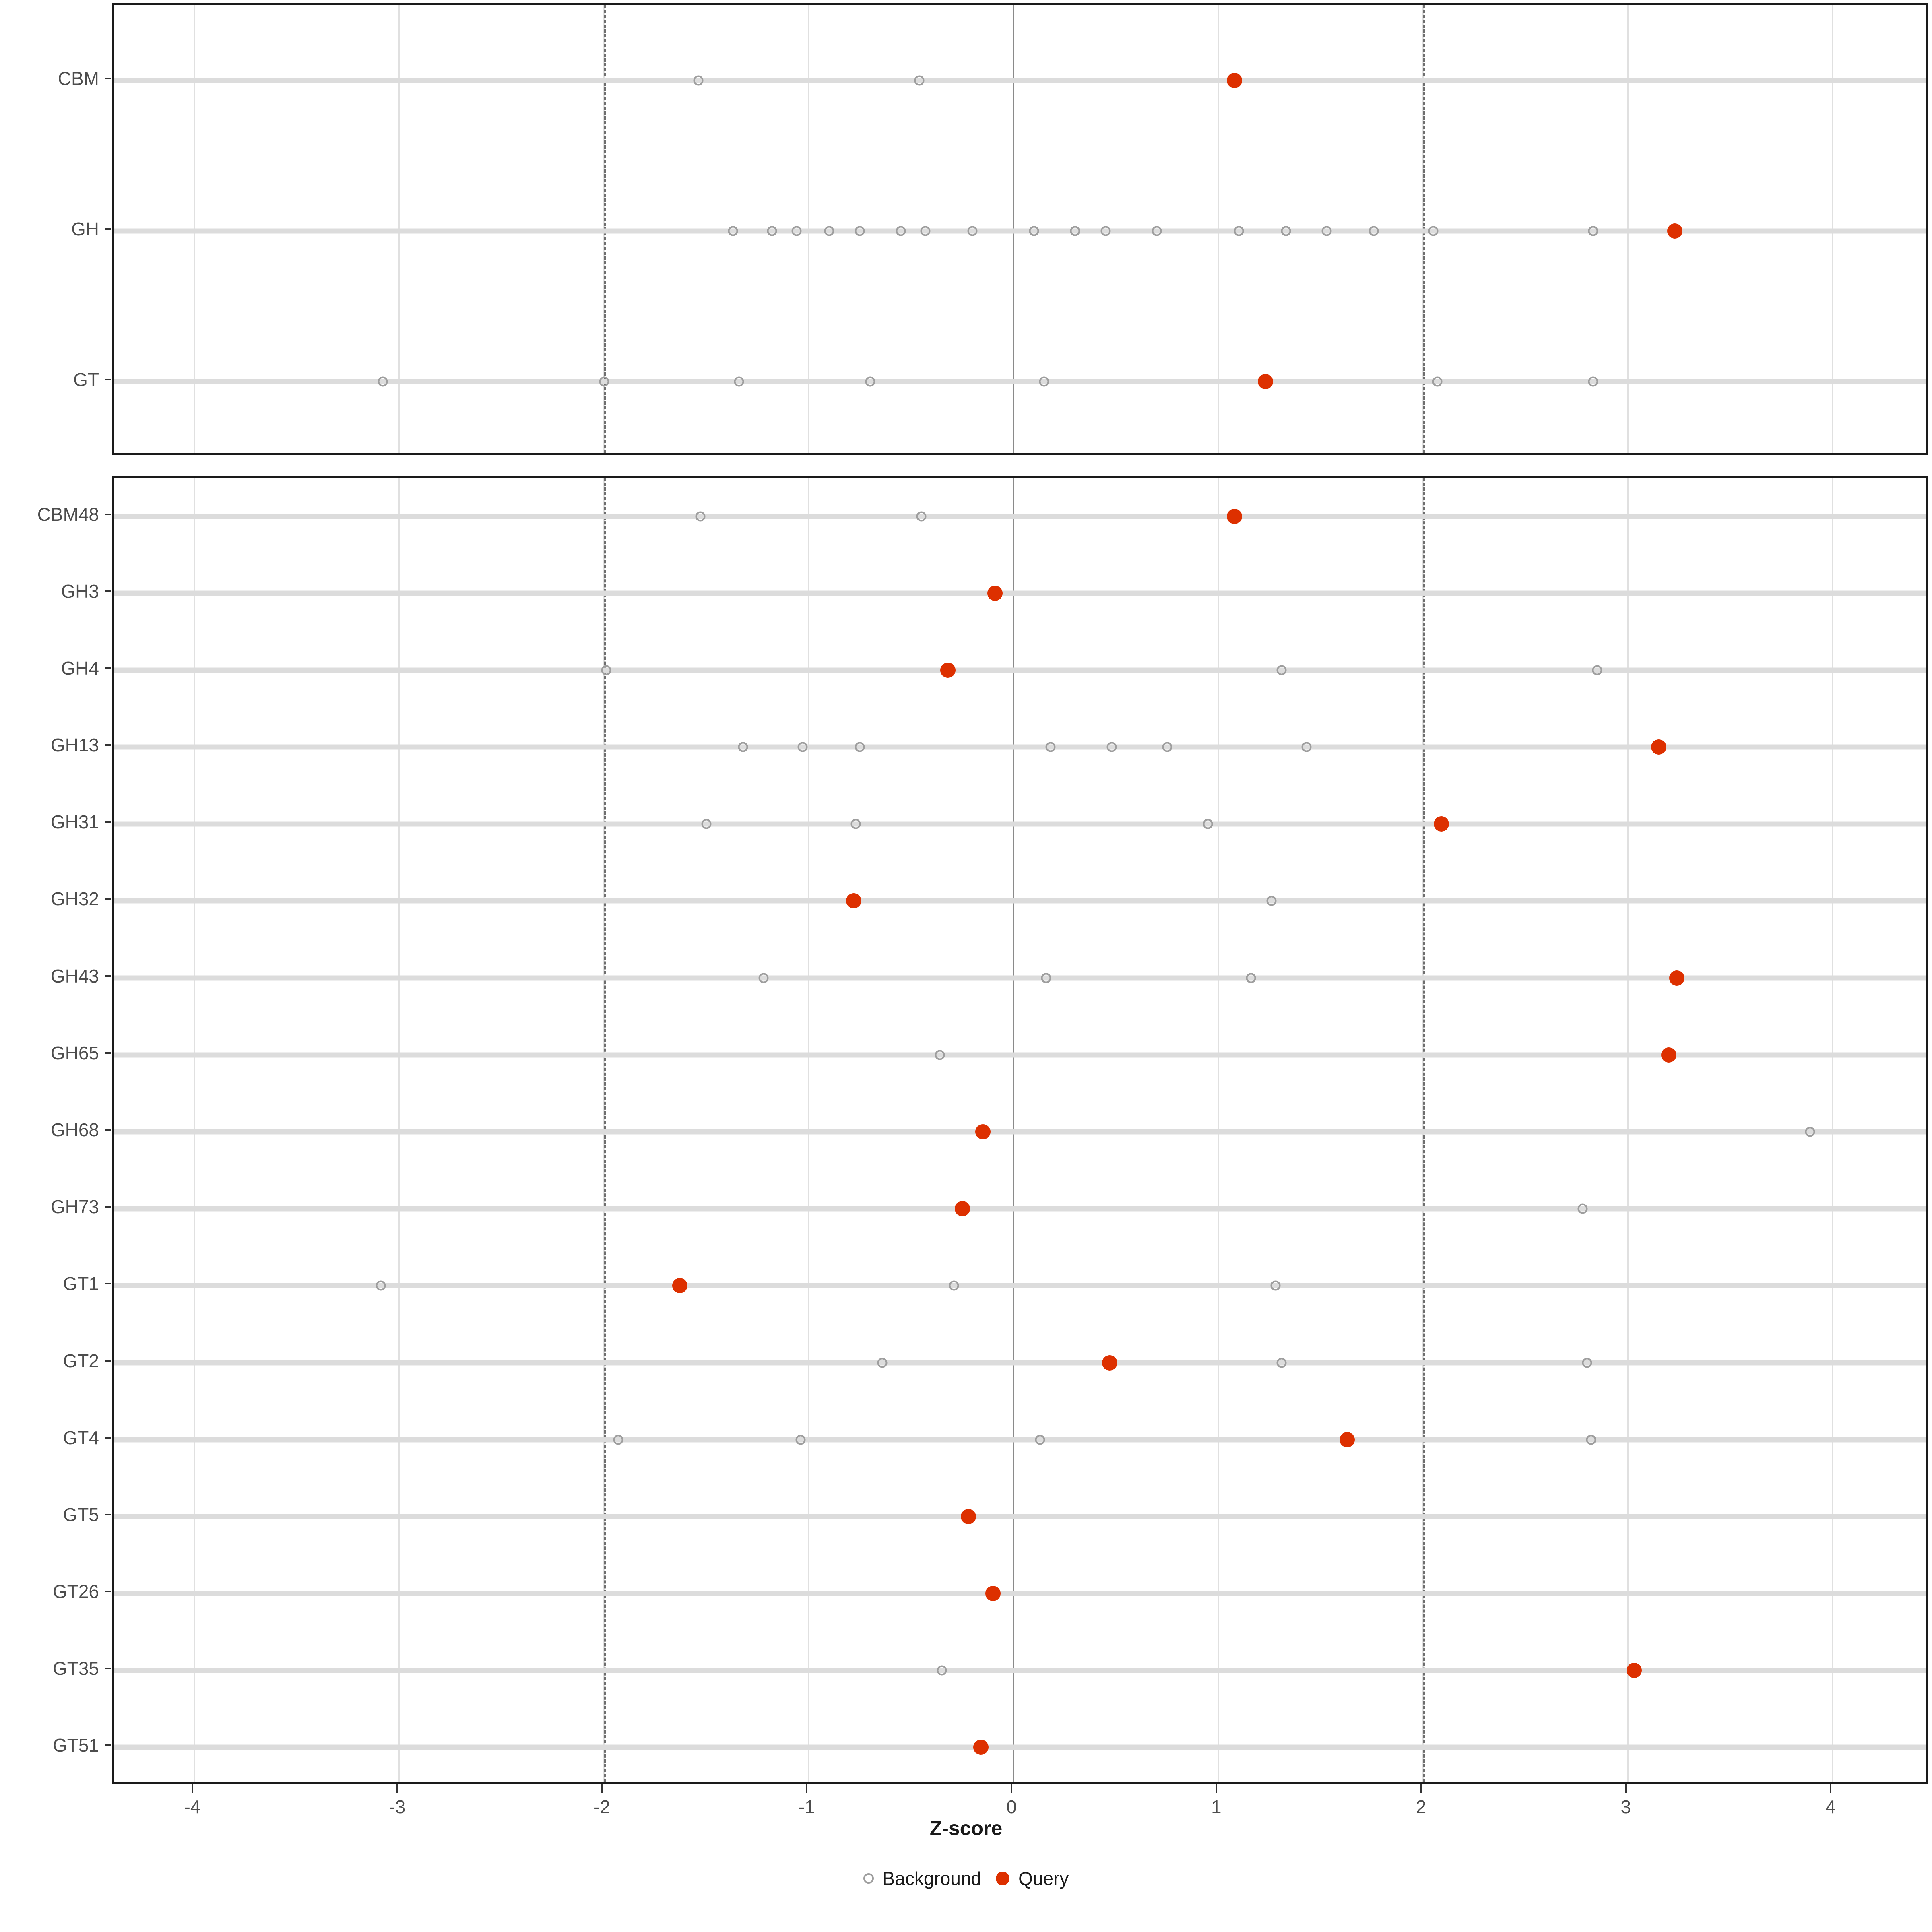 The height and width of the screenshot is (1932, 1932). Describe the element at coordinates (80, 591) in the screenshot. I see `y-axis-label-gh3: GH3` at that location.